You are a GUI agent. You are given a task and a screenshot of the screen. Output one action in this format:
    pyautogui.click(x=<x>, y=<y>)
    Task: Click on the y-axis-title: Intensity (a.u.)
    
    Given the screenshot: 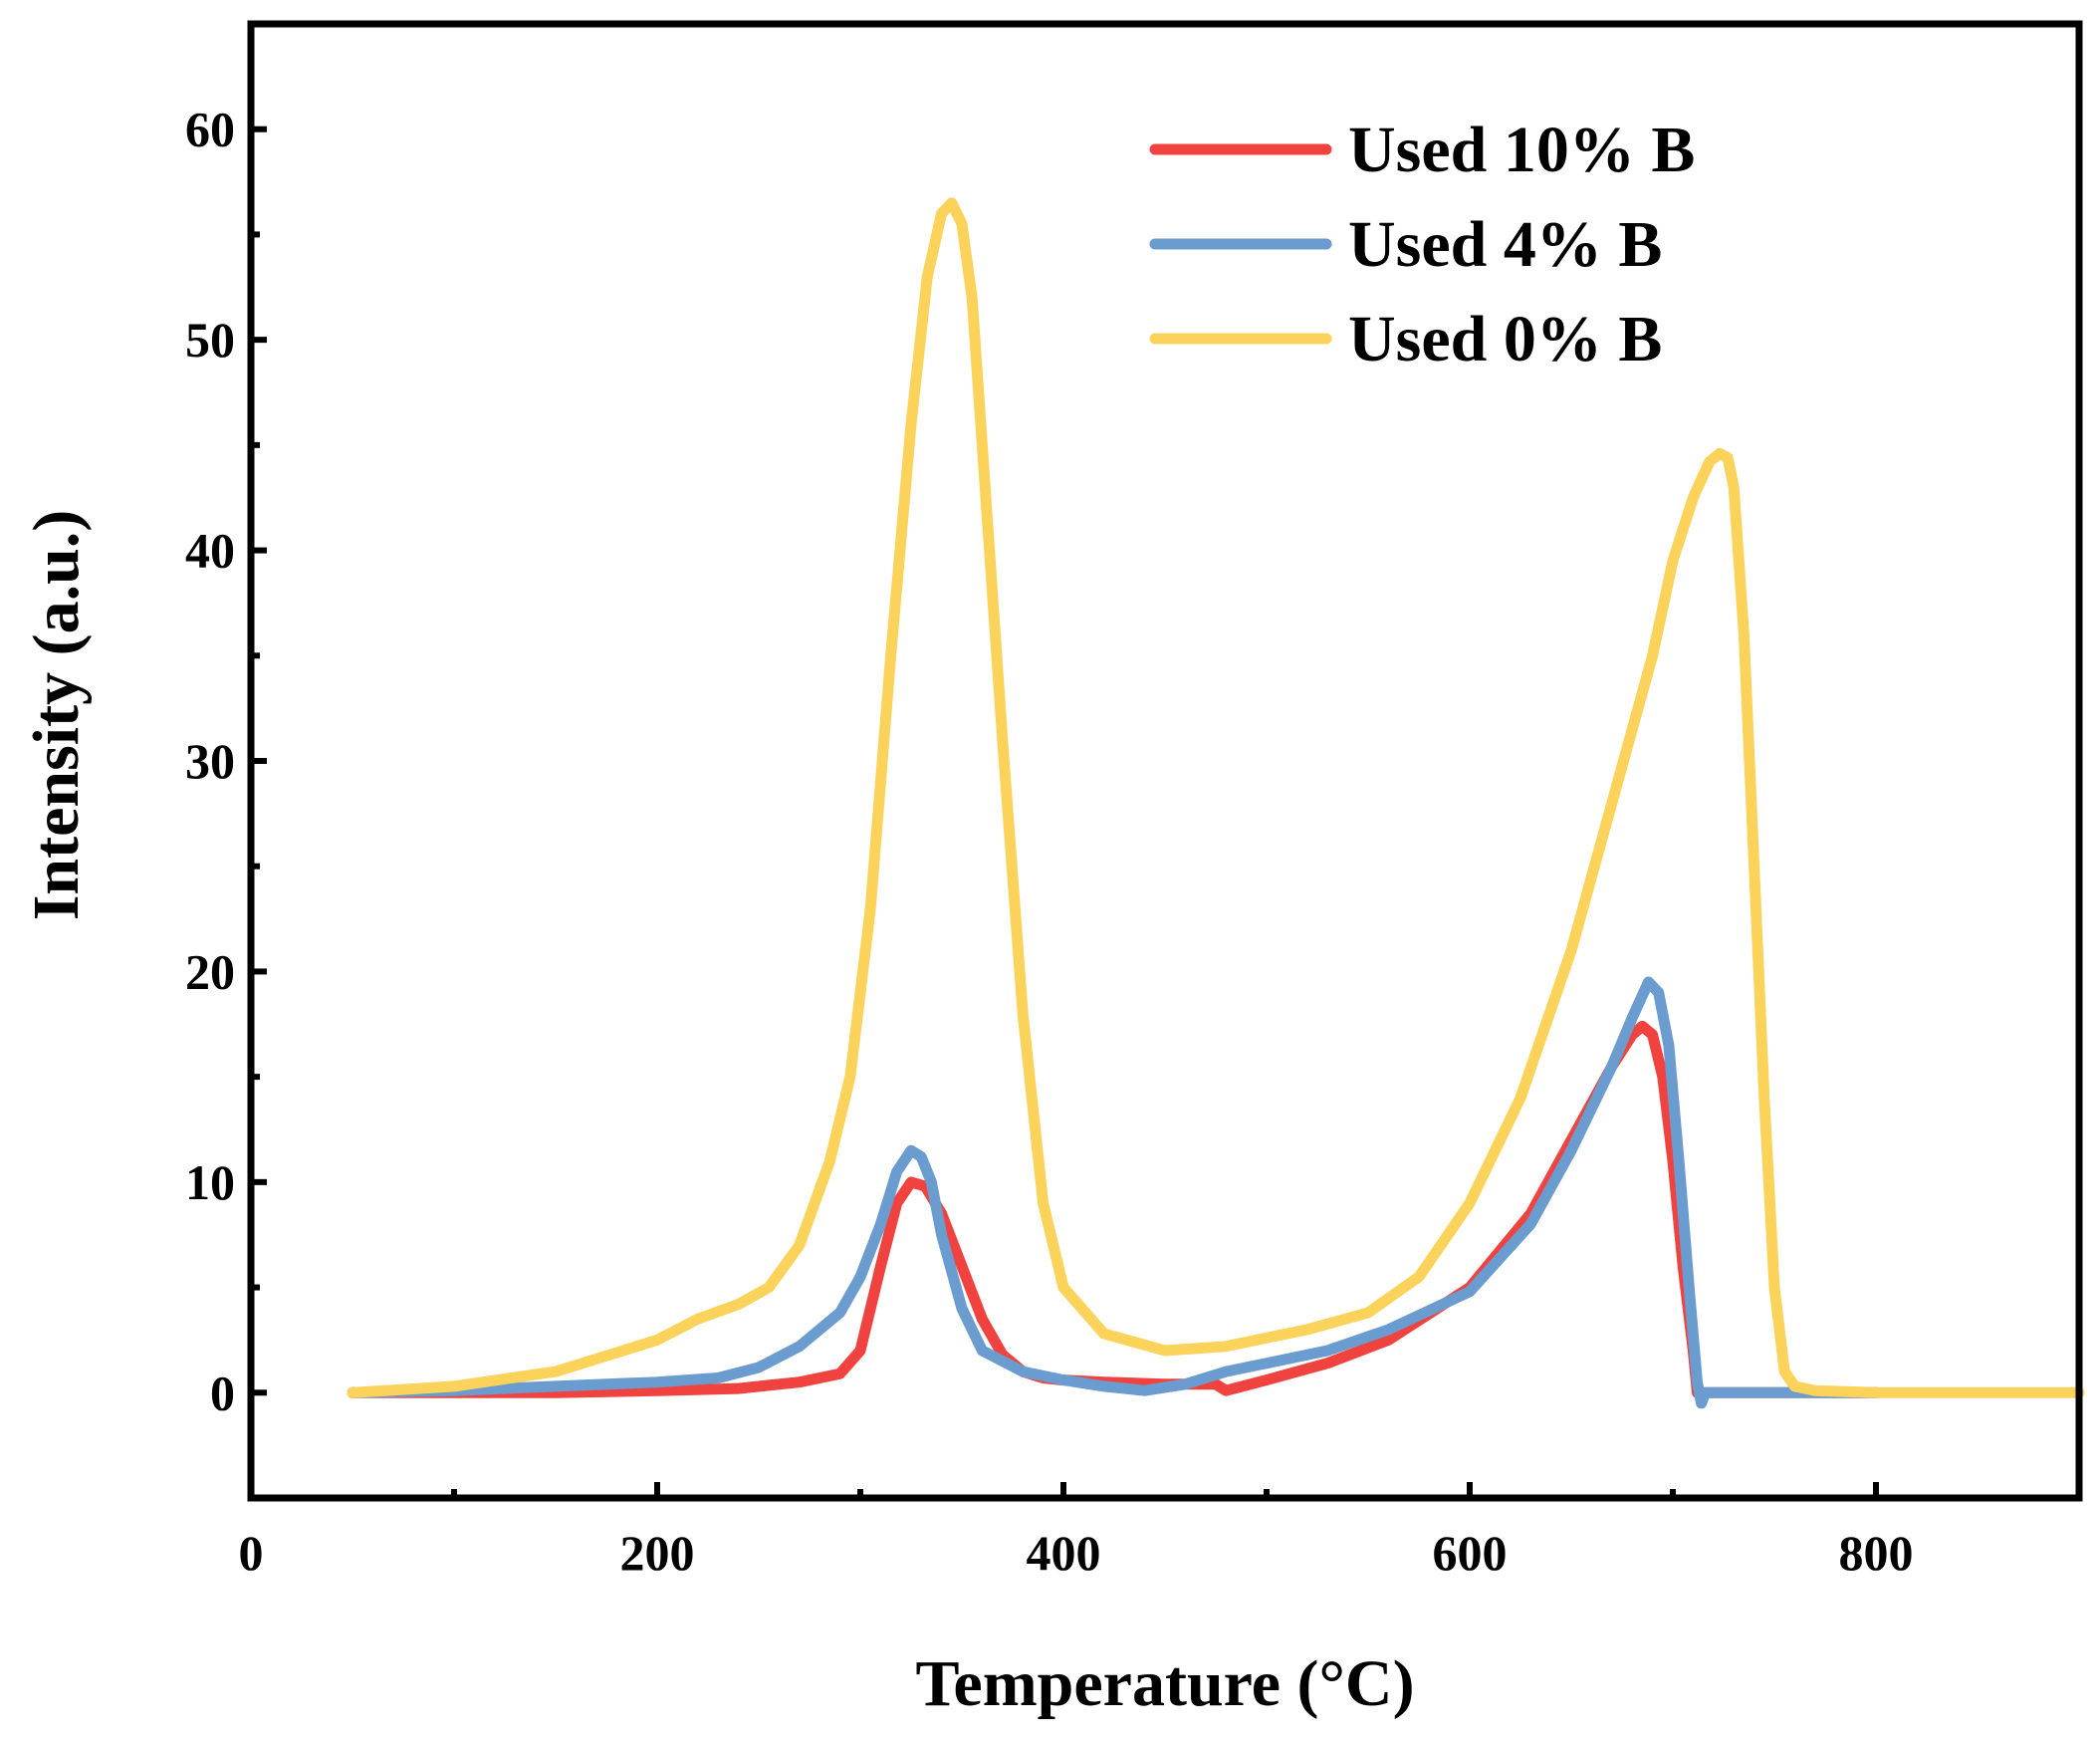 What is the action you would take?
    pyautogui.click(x=56, y=716)
    